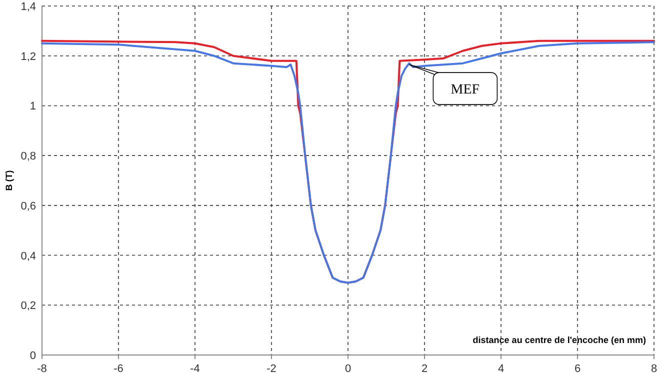  What do you see at coordinates (33, 356) in the screenshot?
I see `y-tick-label: 0` at bounding box center [33, 356].